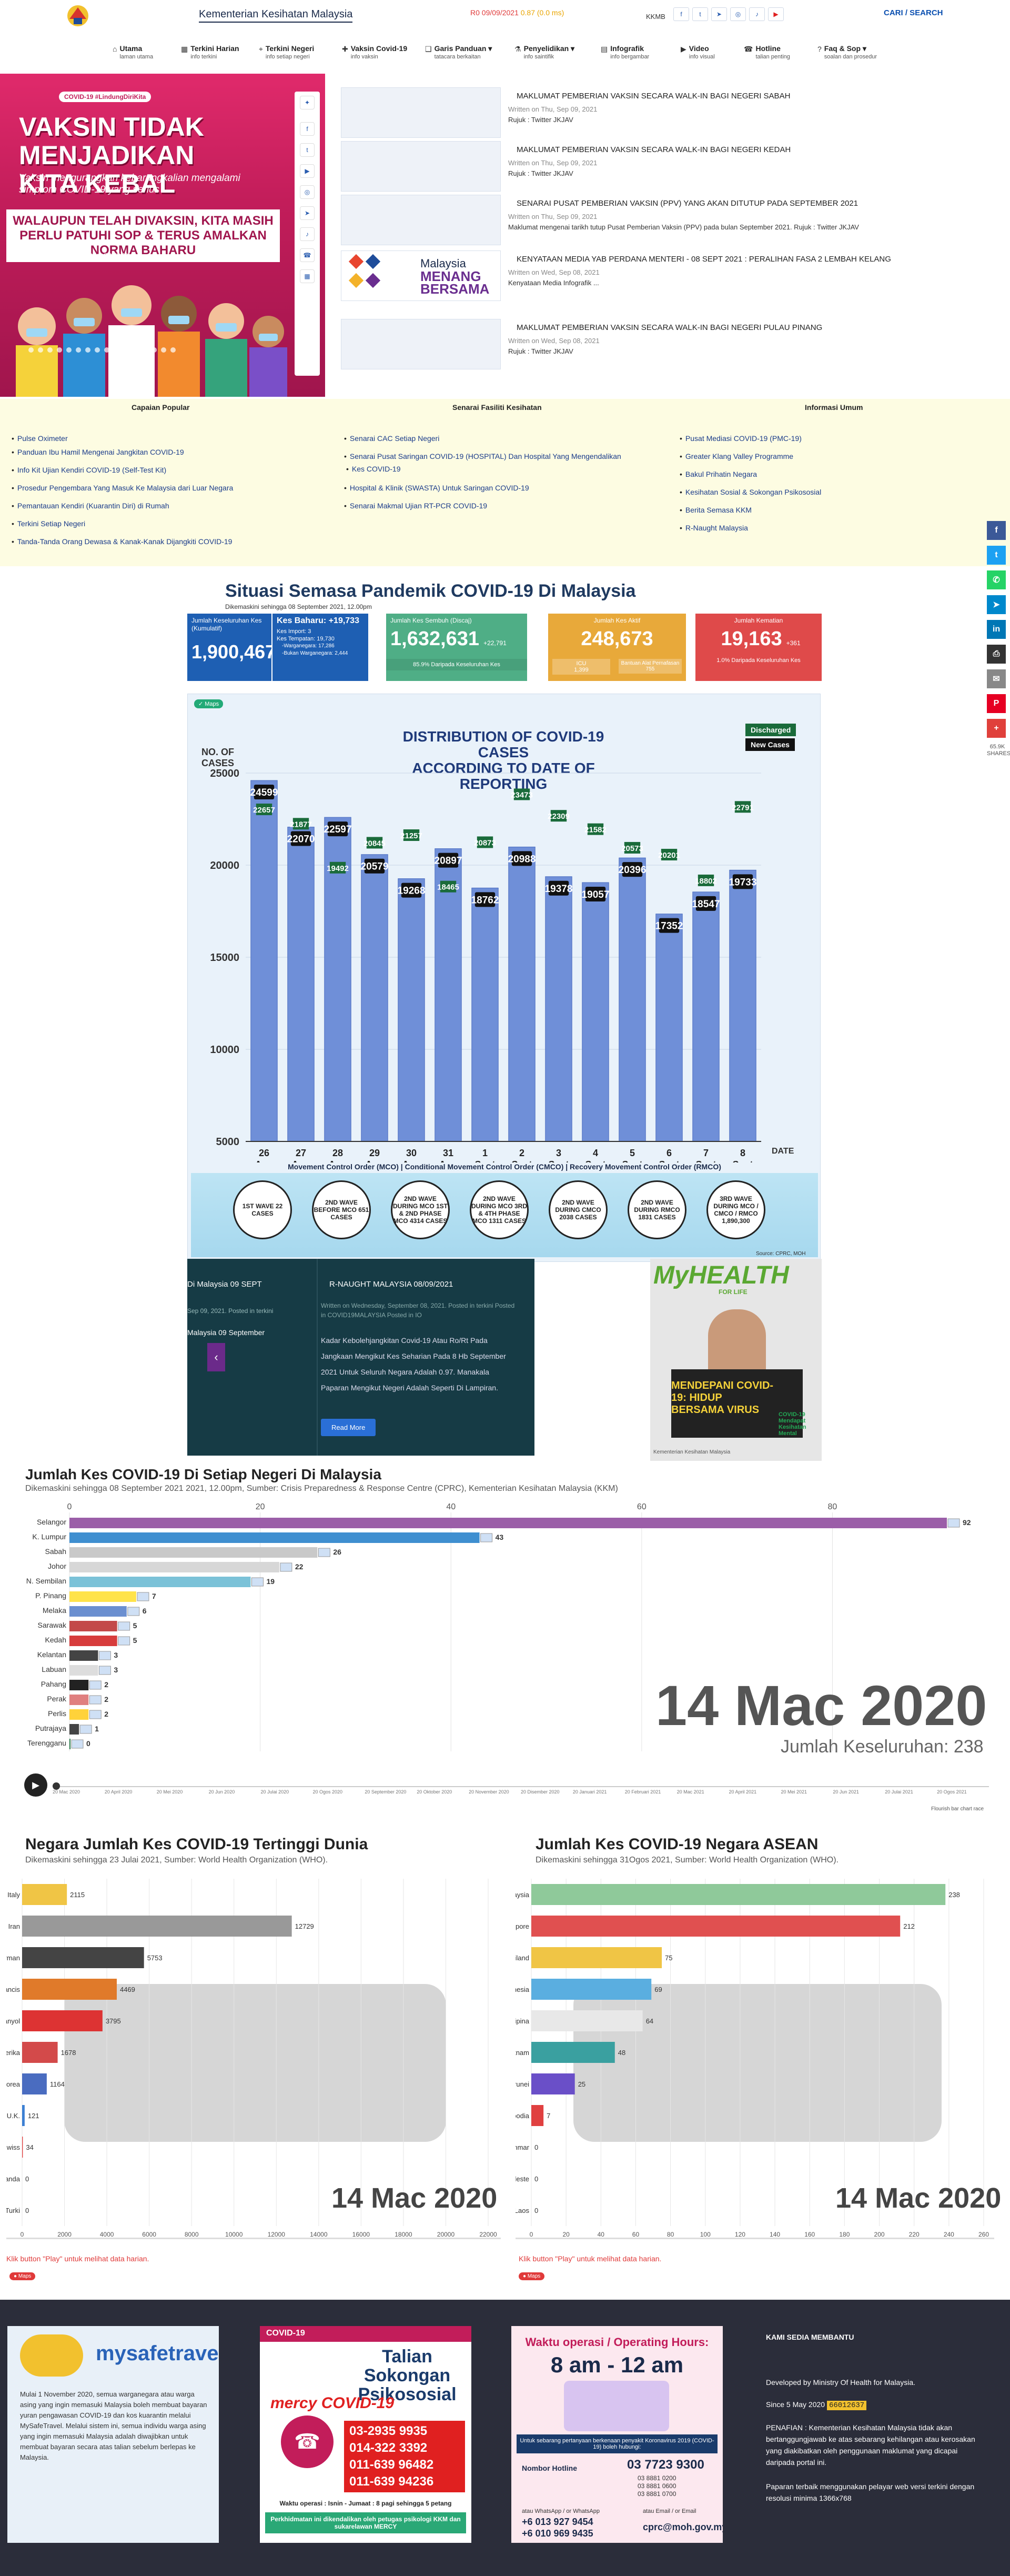 This screenshot has width=1010, height=2576. Describe the element at coordinates (102, 350) in the screenshot. I see `slider-dots` at that location.